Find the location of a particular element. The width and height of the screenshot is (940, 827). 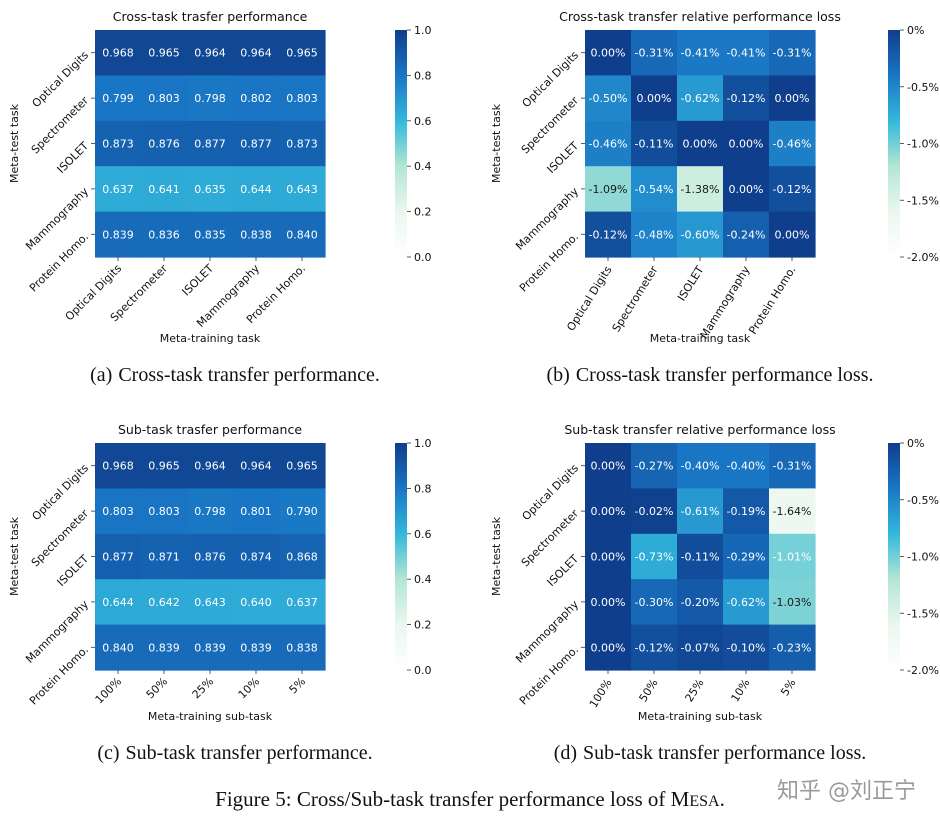

cell-value-label: 0.801 is located at coordinates (256, 511).